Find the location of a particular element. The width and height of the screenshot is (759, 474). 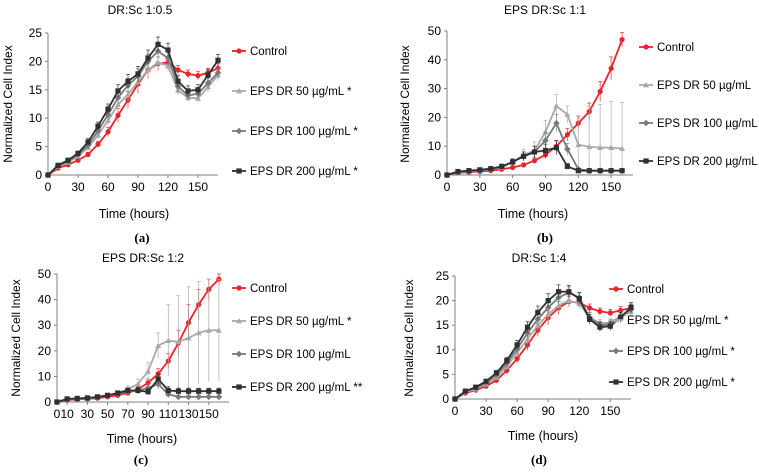

chart-title: DR:Sc 1:0.5 is located at coordinates (140, 10).